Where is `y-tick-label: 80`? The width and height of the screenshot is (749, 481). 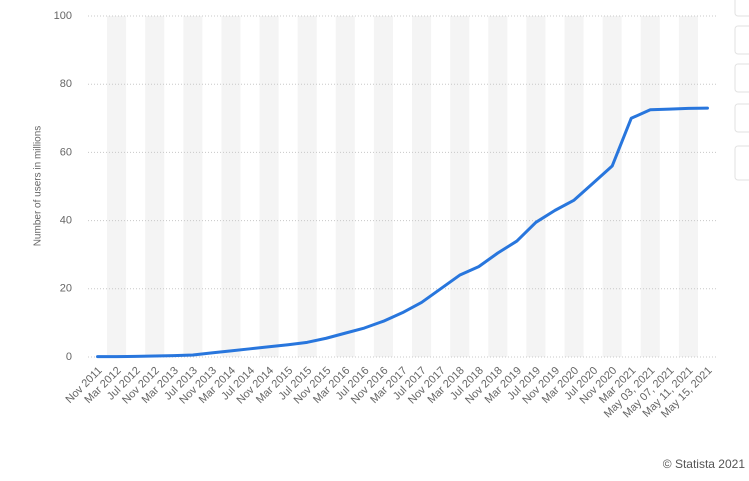 y-tick-label: 80 is located at coordinates (66, 84).